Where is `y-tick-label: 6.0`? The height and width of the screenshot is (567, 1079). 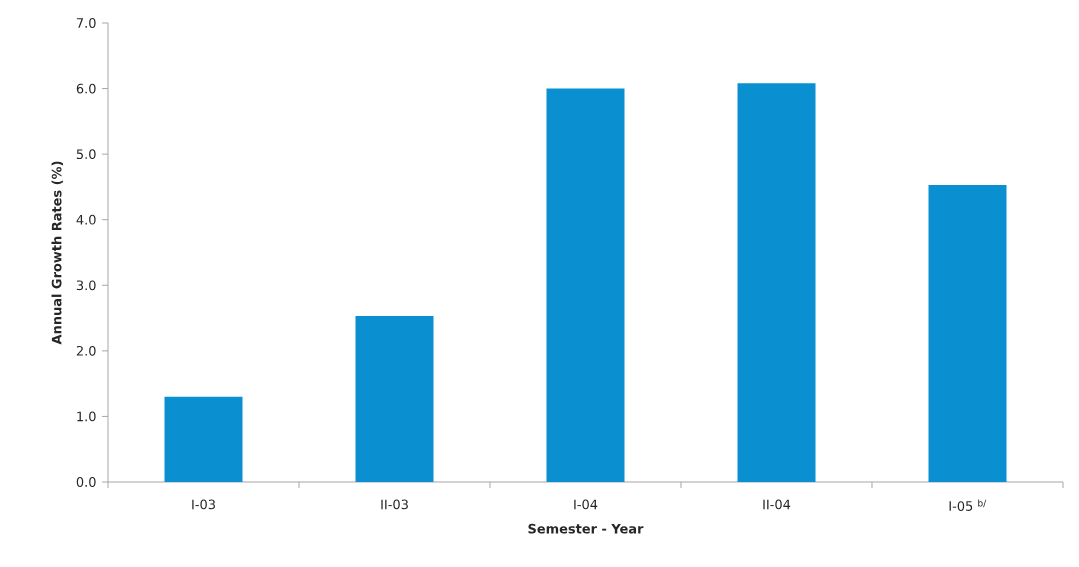
y-tick-label: 6.0 is located at coordinates (86, 88).